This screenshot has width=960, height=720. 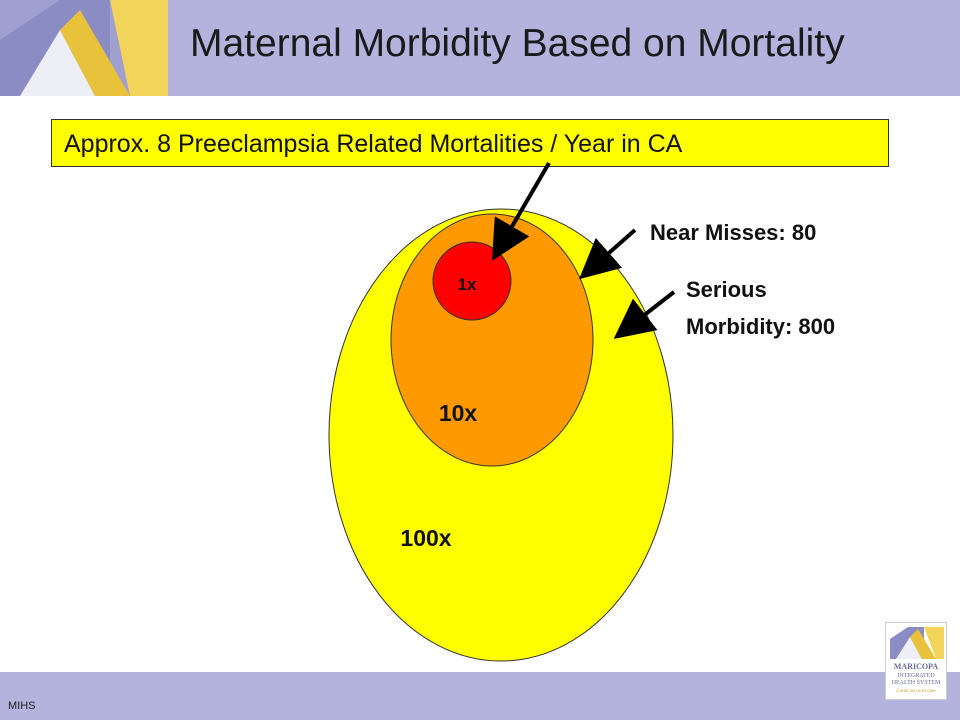 What do you see at coordinates (916, 666) in the screenshot?
I see `logo-line-1: MARICOPA` at bounding box center [916, 666].